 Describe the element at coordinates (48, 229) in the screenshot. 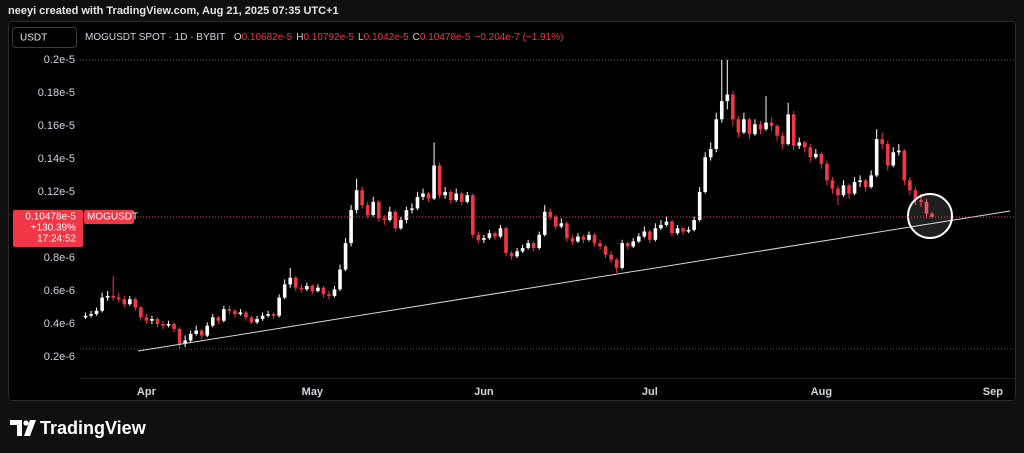

I see `price-tag-box` at that location.